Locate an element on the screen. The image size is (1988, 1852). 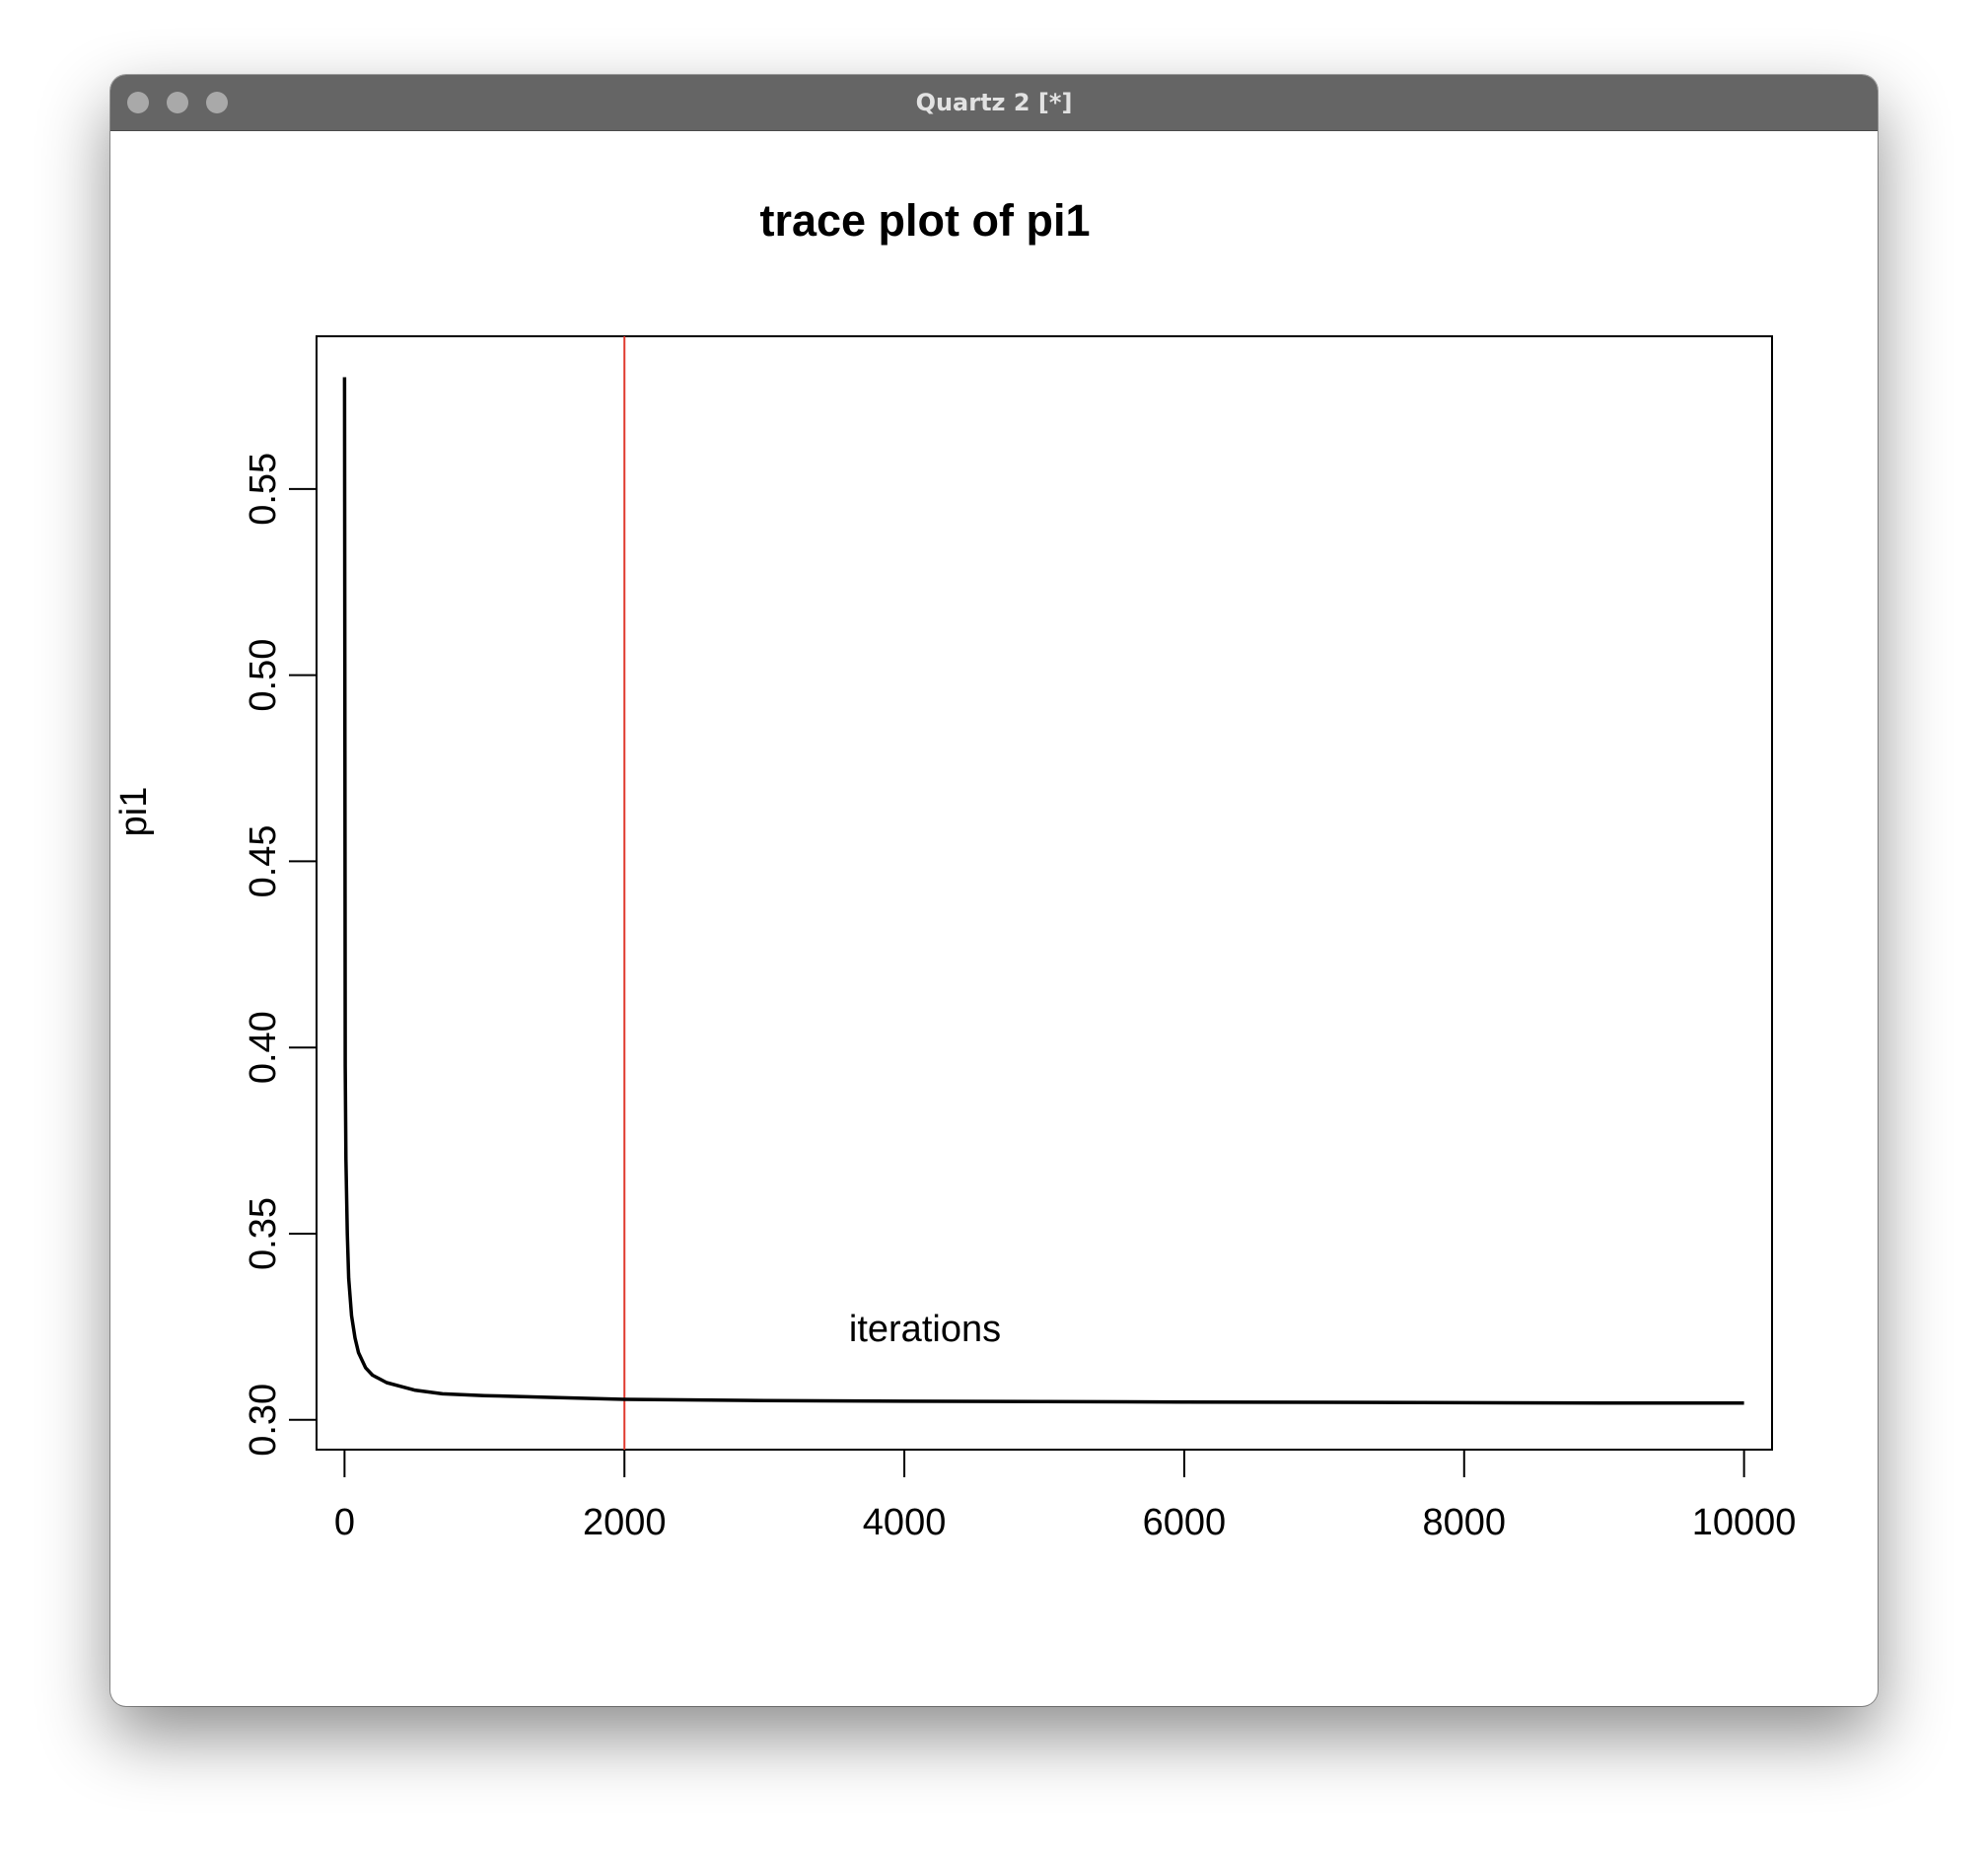
y-axis-label: pi1 is located at coordinates (134, 812).